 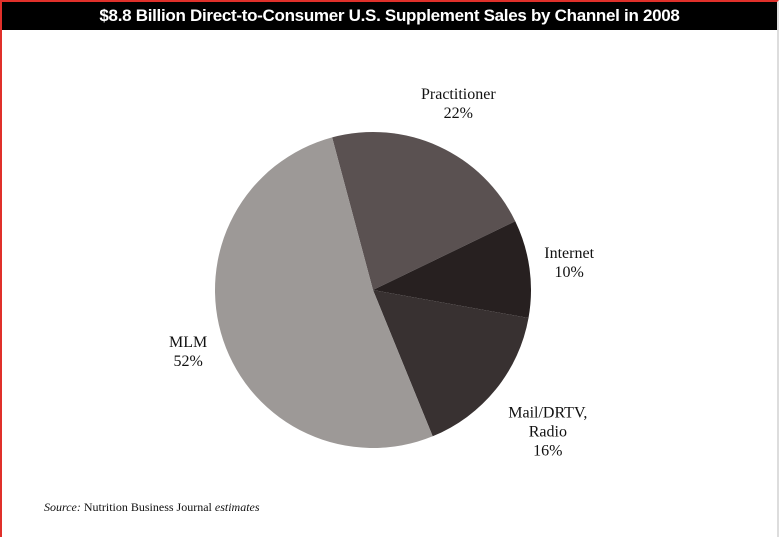 I want to click on slice-label: MLM 52%, so click(x=188, y=352).